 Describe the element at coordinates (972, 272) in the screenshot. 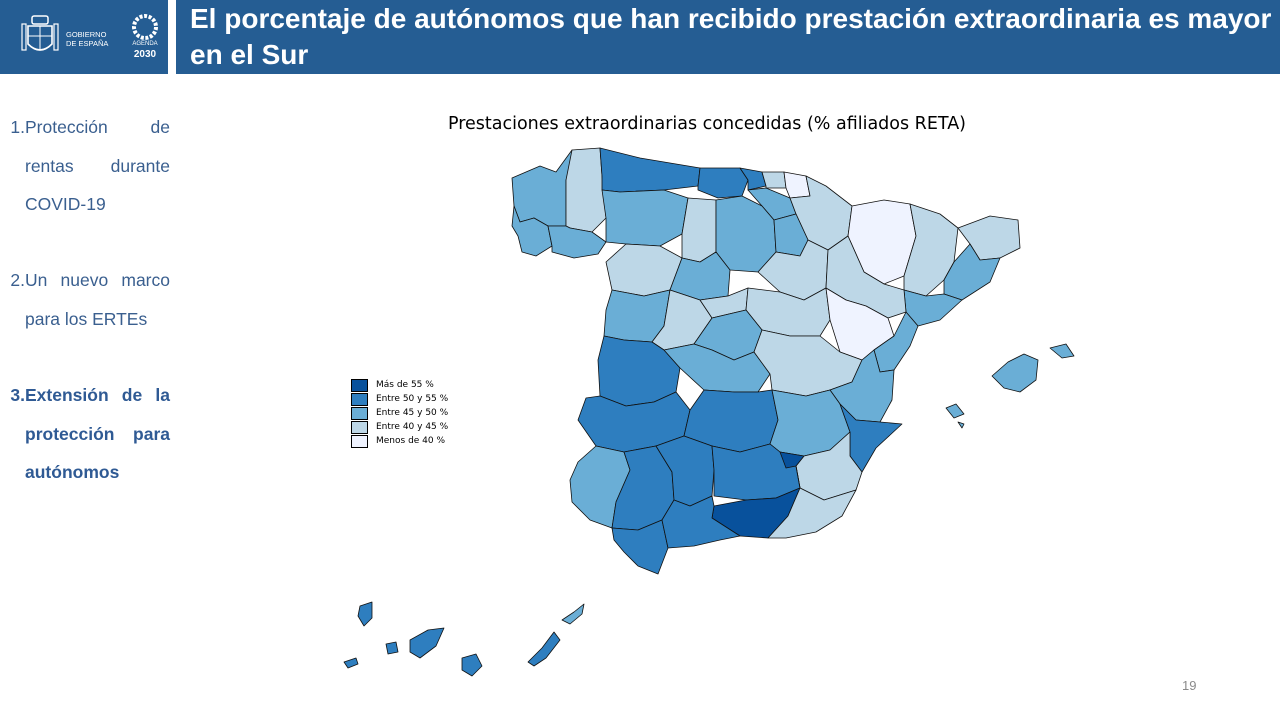

I see `province-barcelona` at that location.